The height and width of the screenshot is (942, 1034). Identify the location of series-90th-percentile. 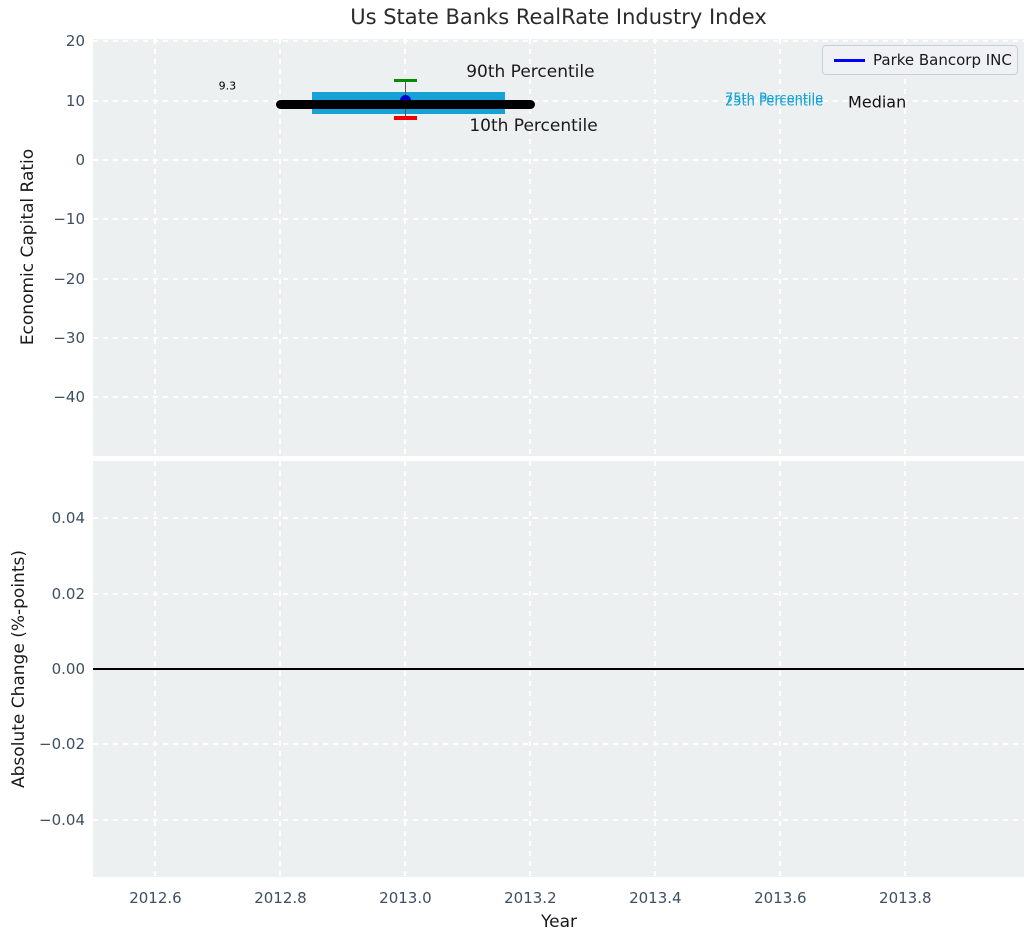
(405, 80).